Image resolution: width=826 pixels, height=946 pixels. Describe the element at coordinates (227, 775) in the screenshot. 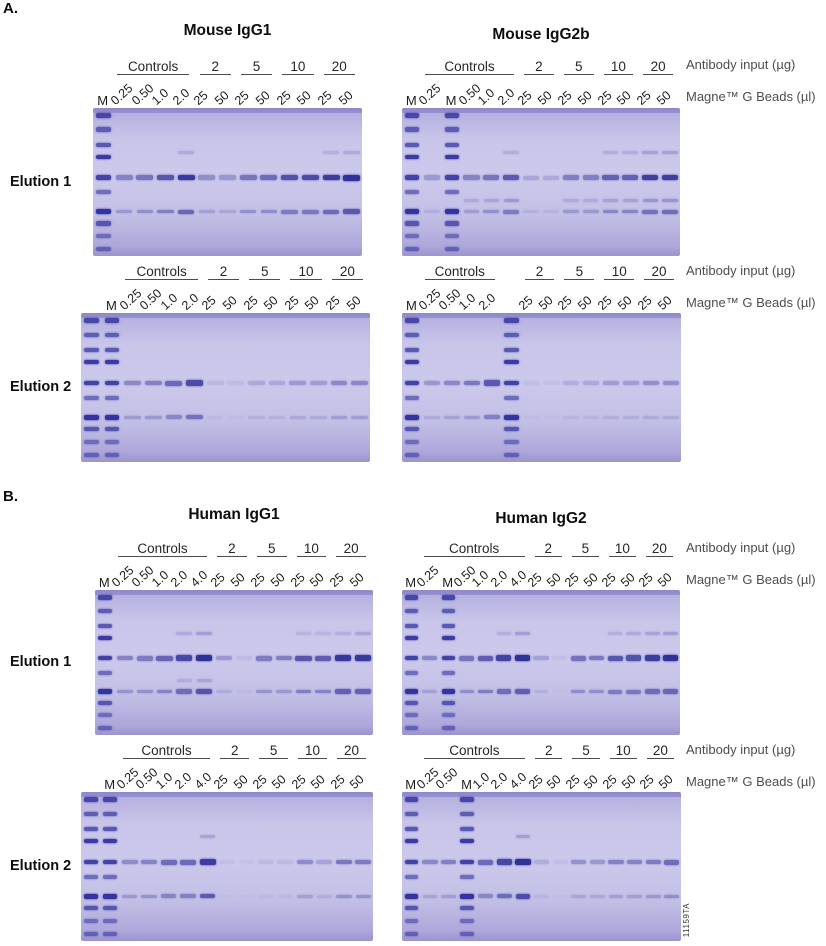

I see `lane-labels: M 0.25 0.50 1.0 2.0 4.0 25 50 25 50 25 50 25 50` at that location.